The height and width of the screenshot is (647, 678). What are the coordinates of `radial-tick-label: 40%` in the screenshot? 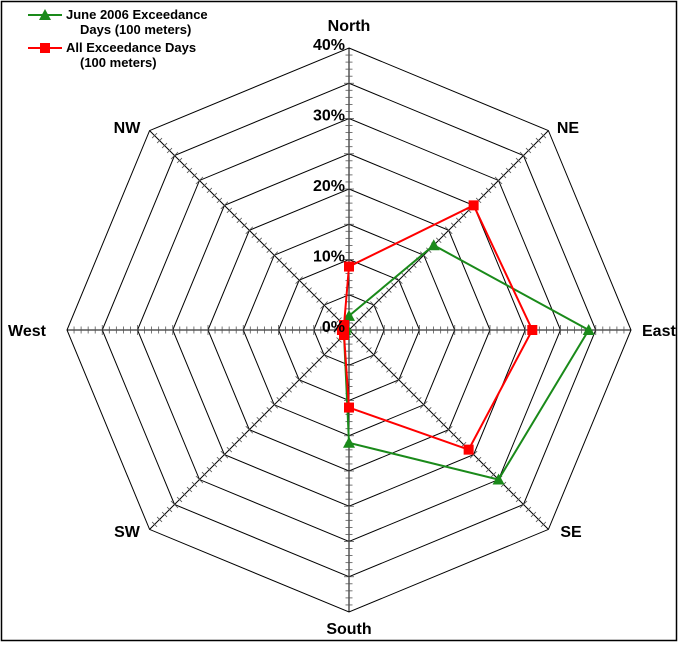 It's located at (329, 45).